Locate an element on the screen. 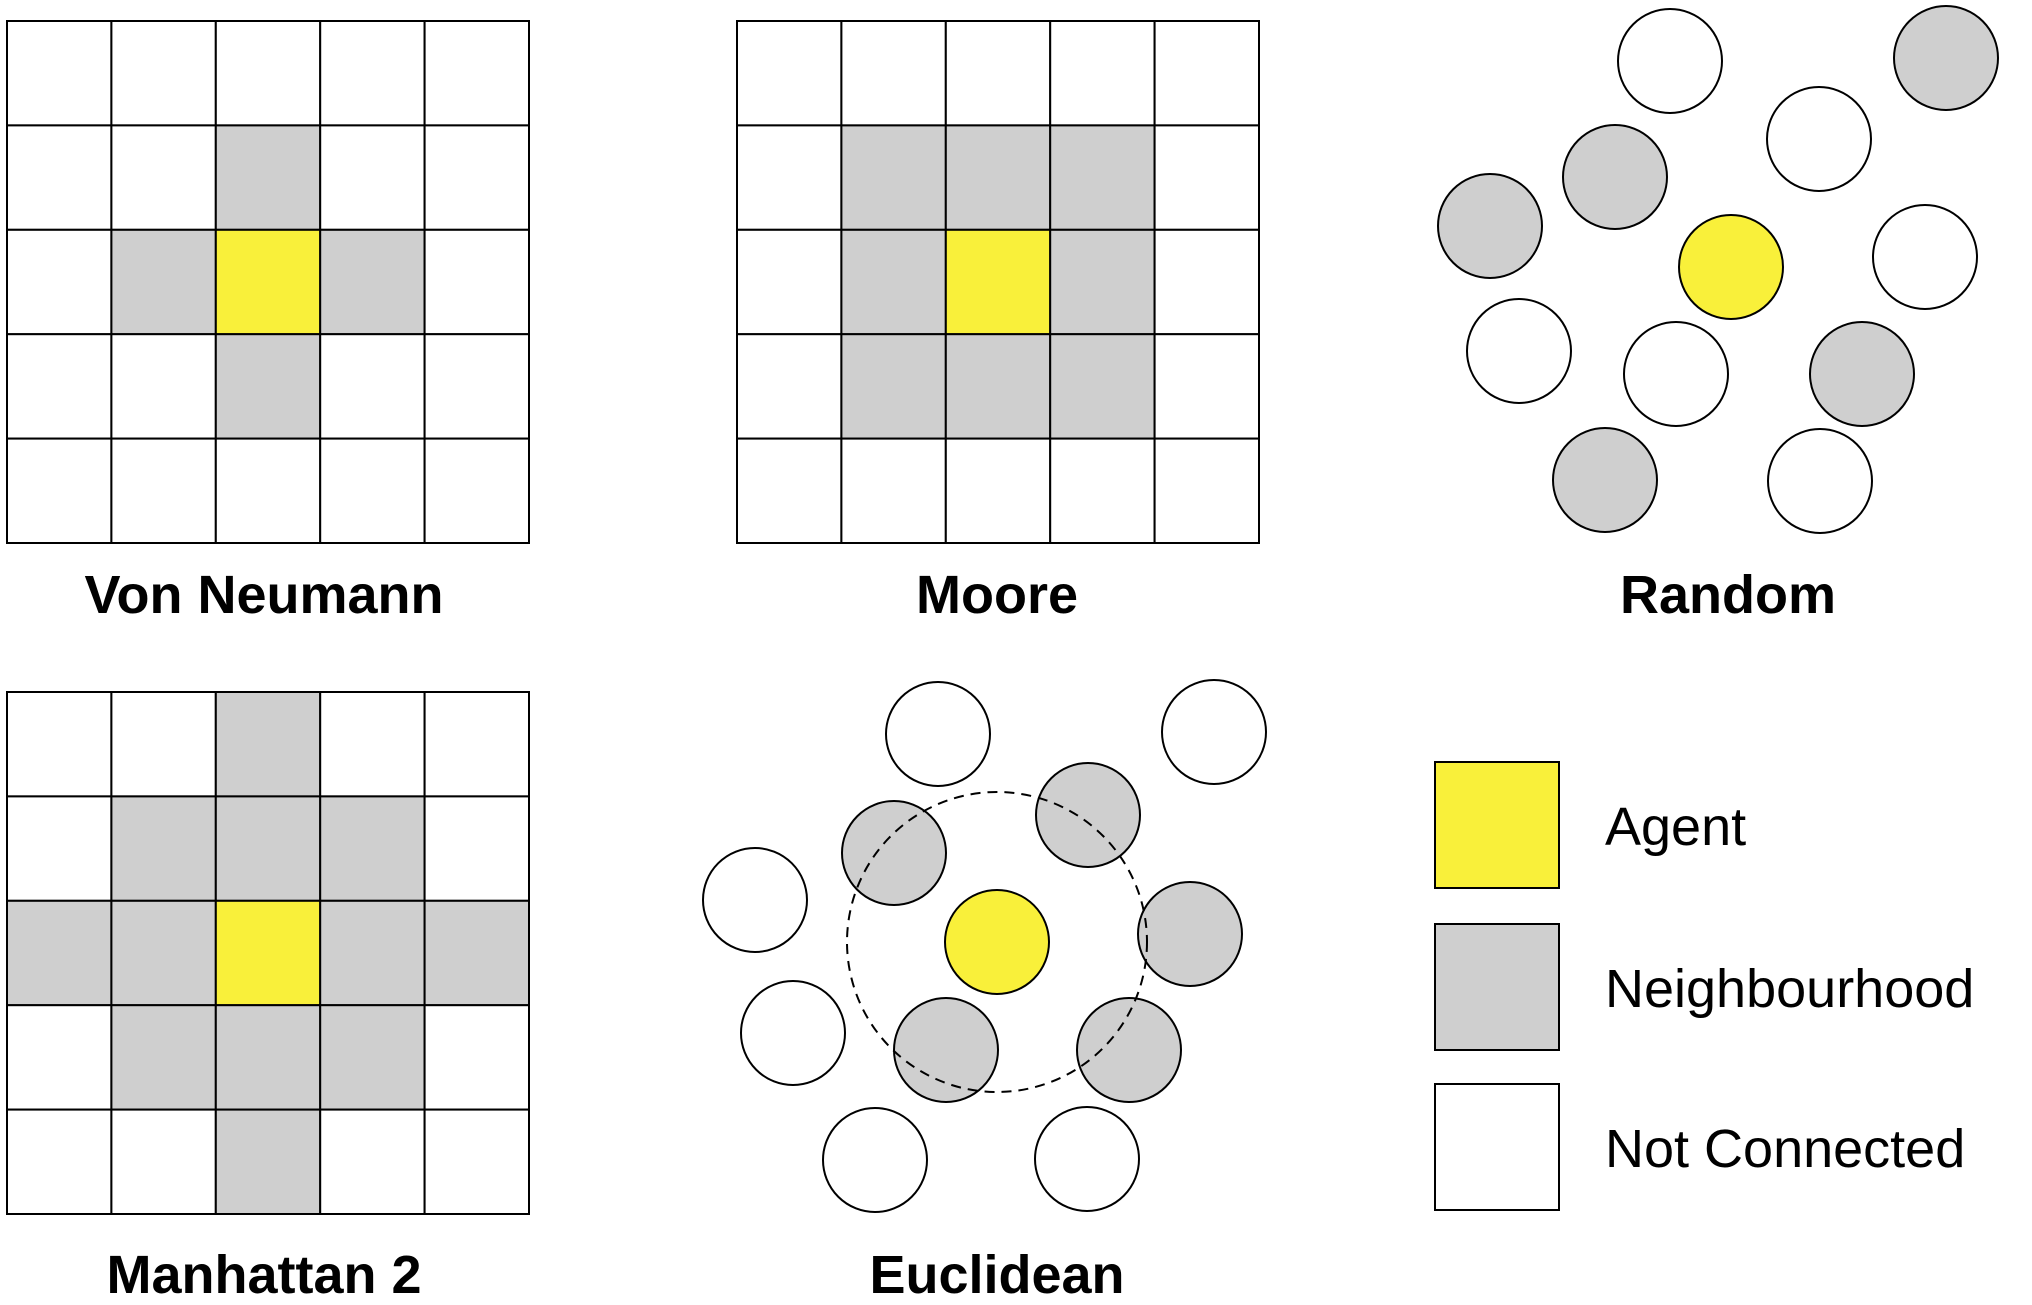 This screenshot has width=2032, height=1305. legend-swatch-not-connected is located at coordinates (1497, 1147).